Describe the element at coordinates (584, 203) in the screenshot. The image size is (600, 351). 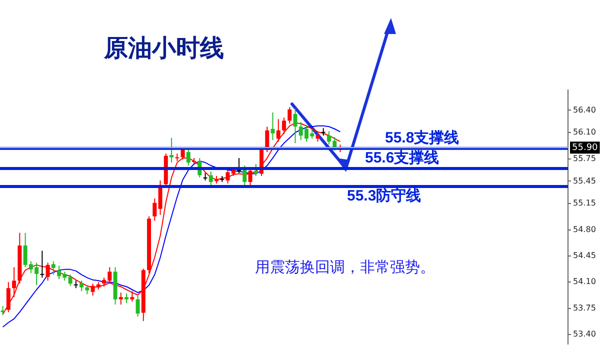
I see `y-tick-label: 55.15` at that location.